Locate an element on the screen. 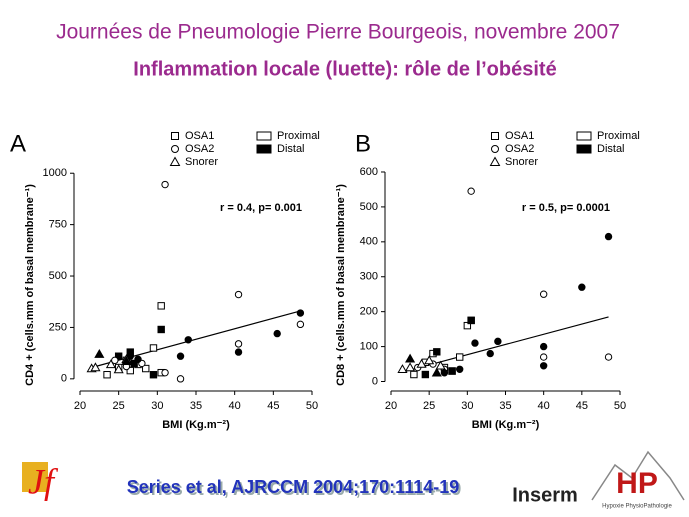 The width and height of the screenshot is (689, 517). logo-jf: Jf is located at coordinates (43, 481).